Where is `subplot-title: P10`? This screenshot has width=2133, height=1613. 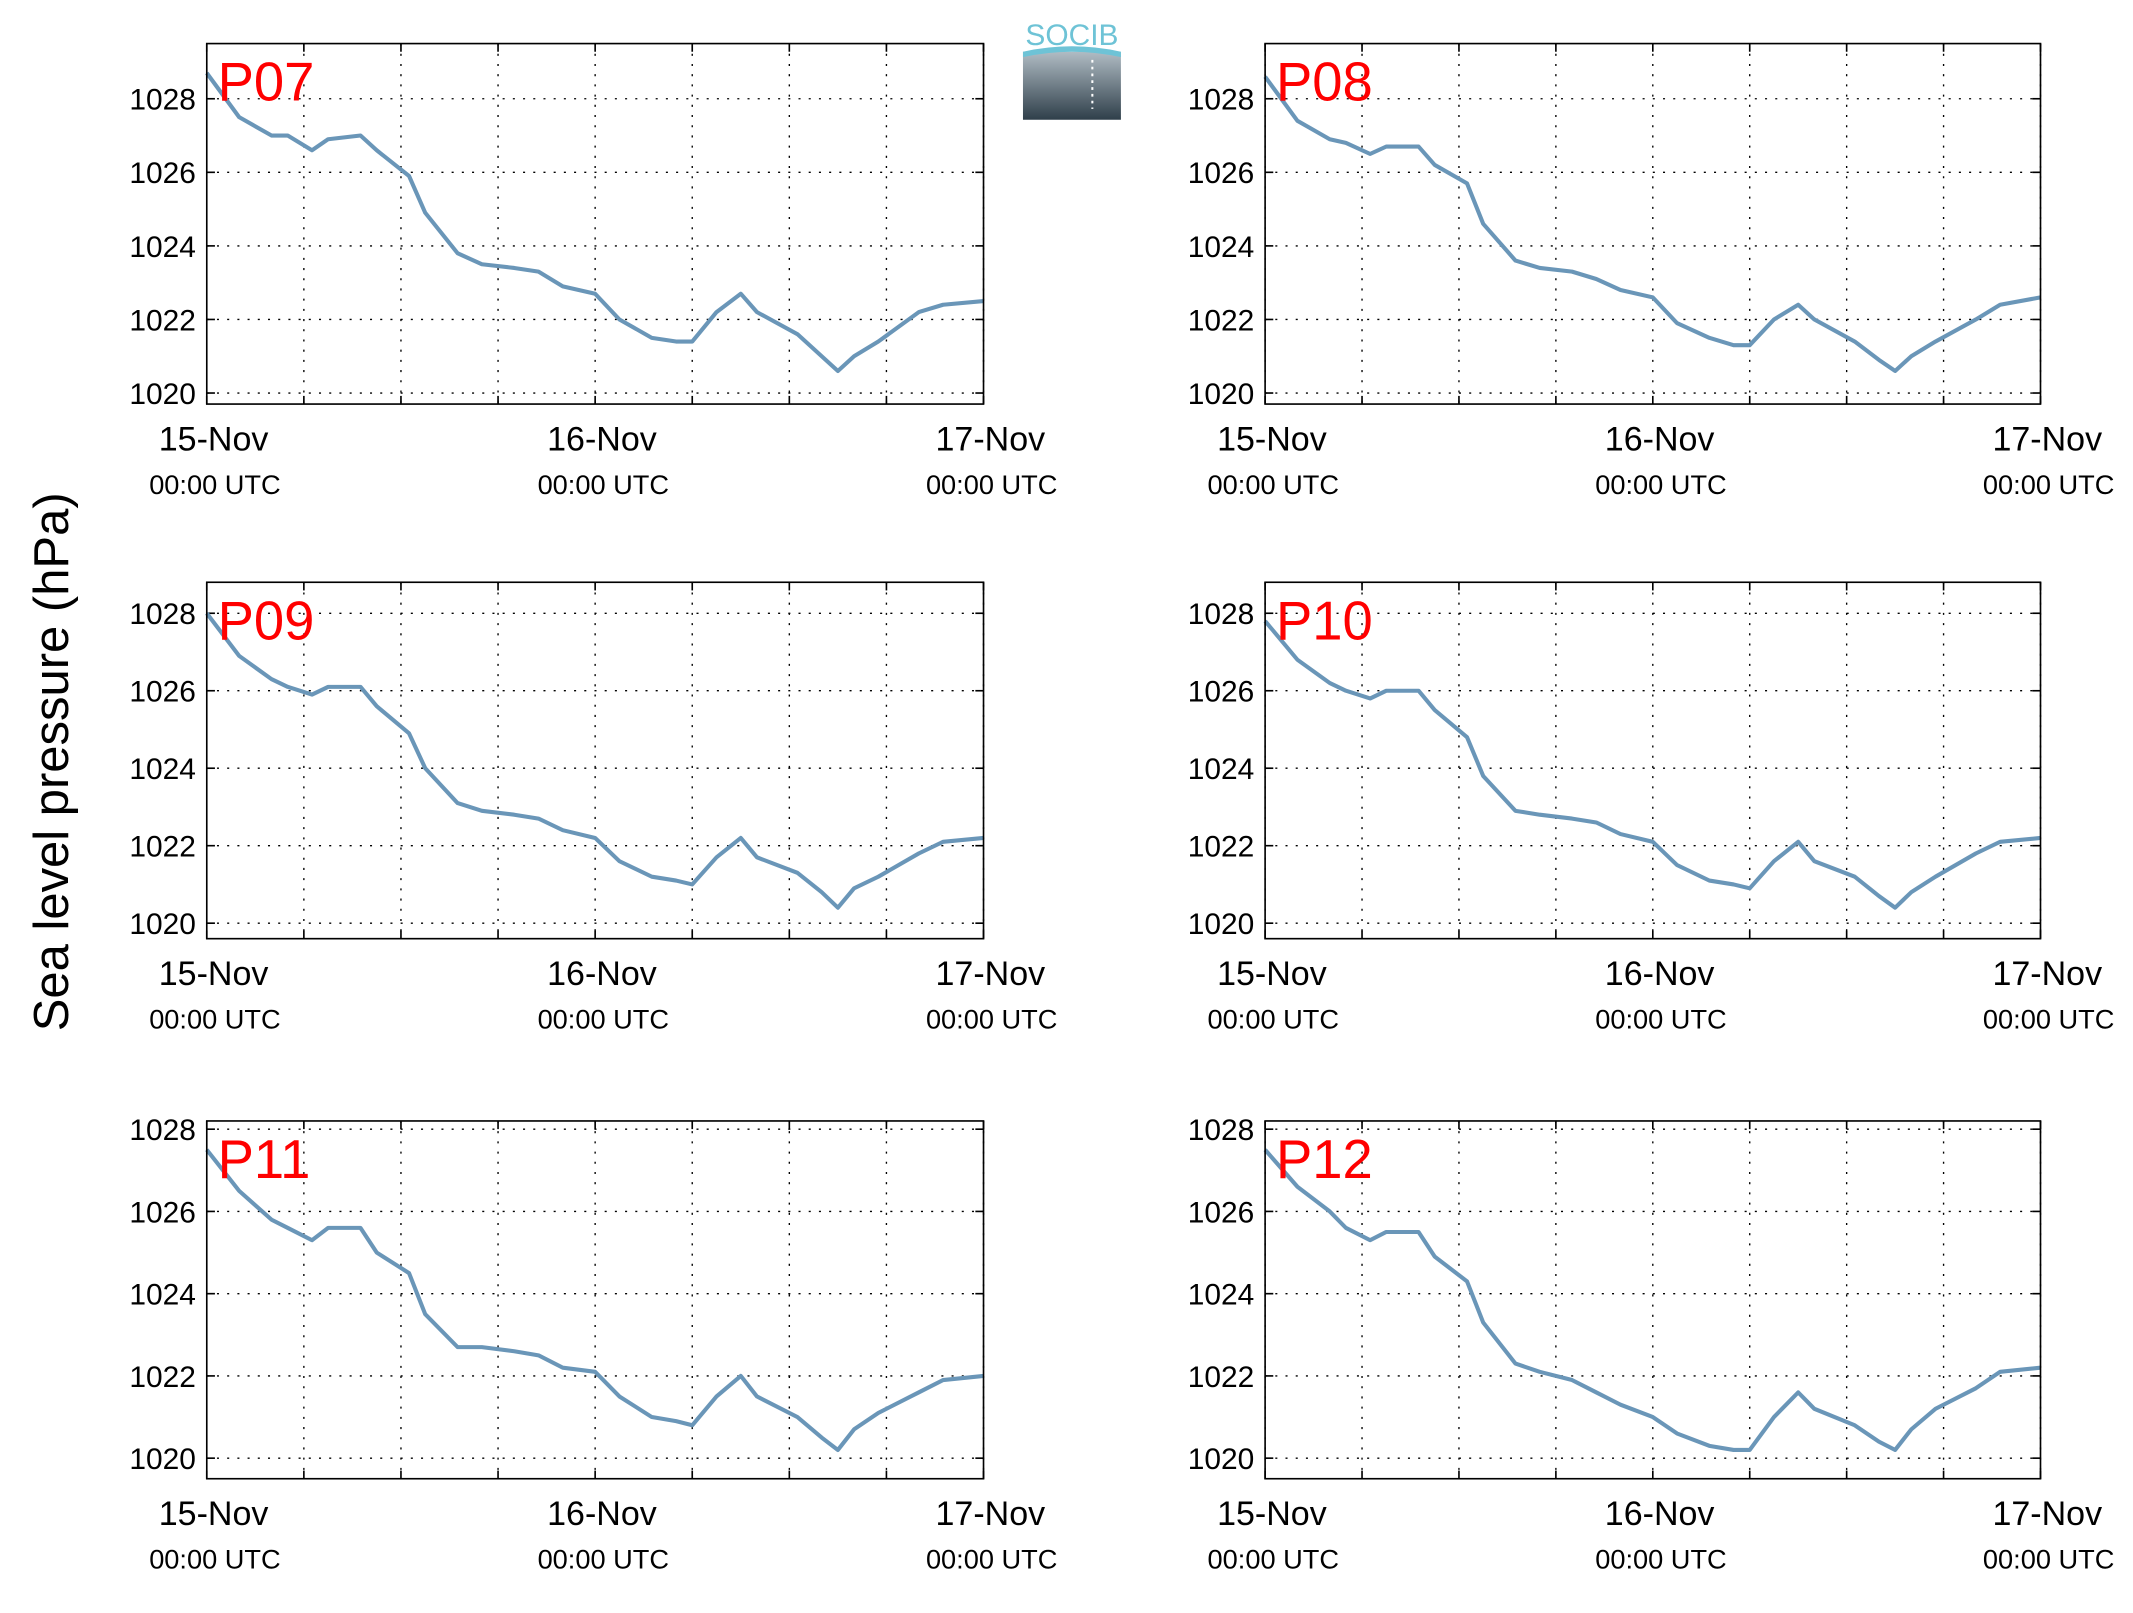 subplot-title: P10 is located at coordinates (1324, 620).